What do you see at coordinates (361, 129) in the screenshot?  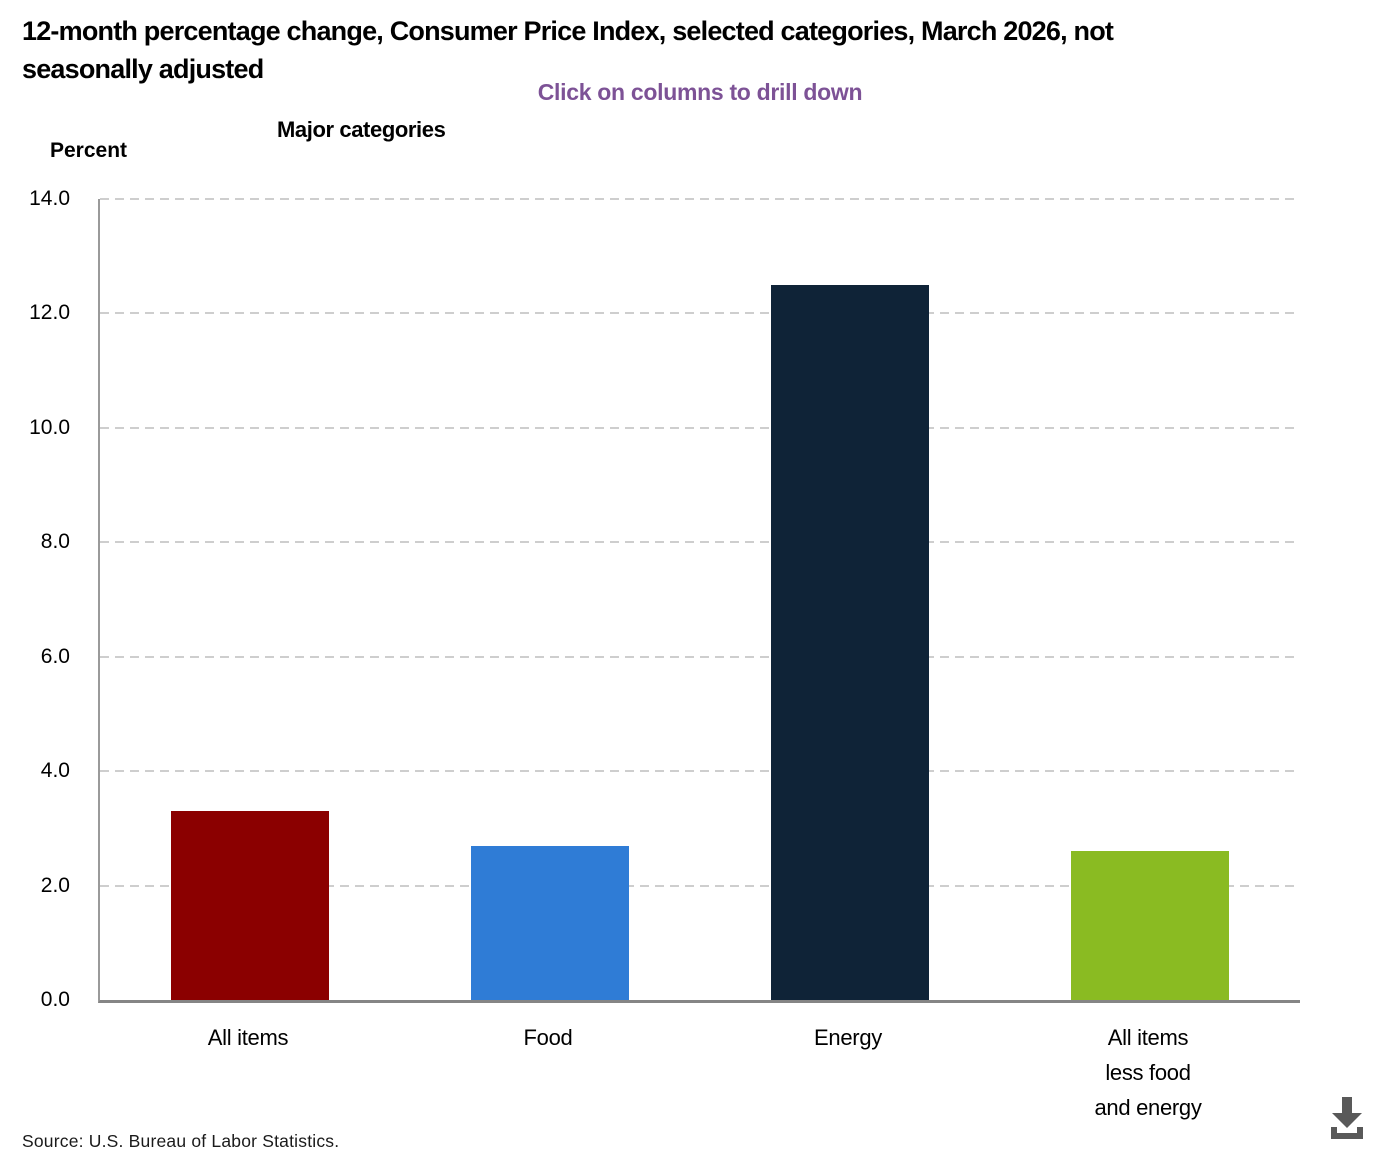 I see `chart-subtitle-major-categories: Major categories` at bounding box center [361, 129].